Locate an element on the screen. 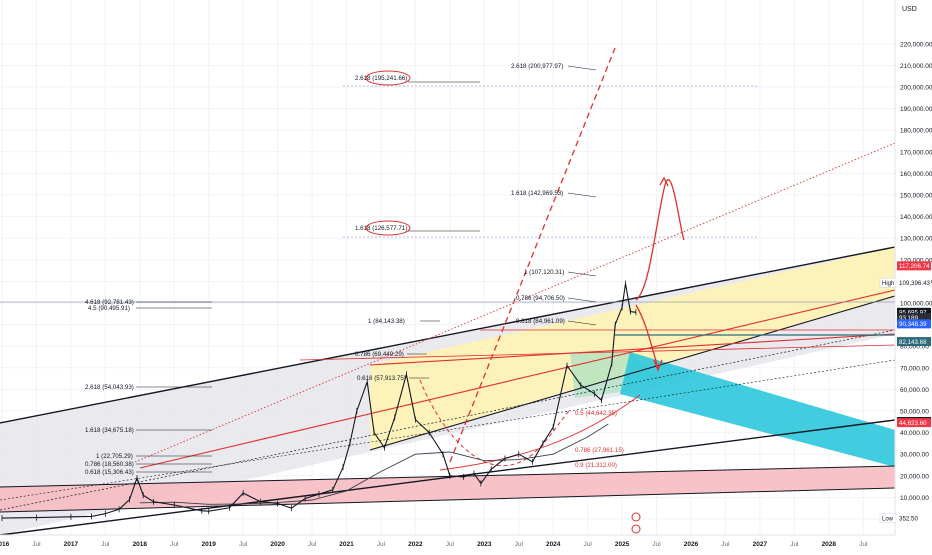  fib-red-label: 0.9 (21,312.00) is located at coordinates (596, 465).